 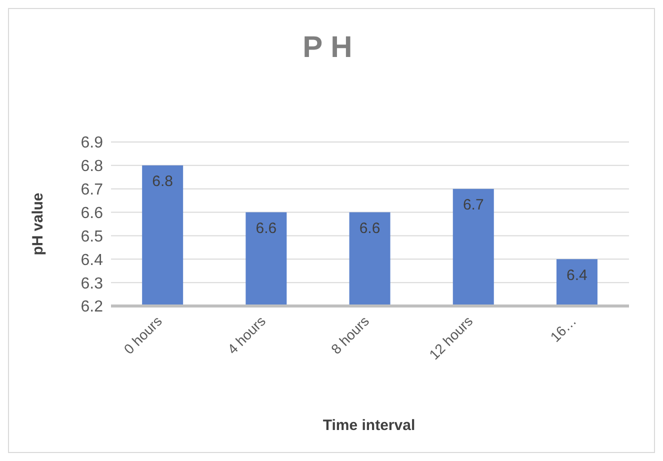 What do you see at coordinates (92, 190) in the screenshot?
I see `y-tick-label: 6.7` at bounding box center [92, 190].